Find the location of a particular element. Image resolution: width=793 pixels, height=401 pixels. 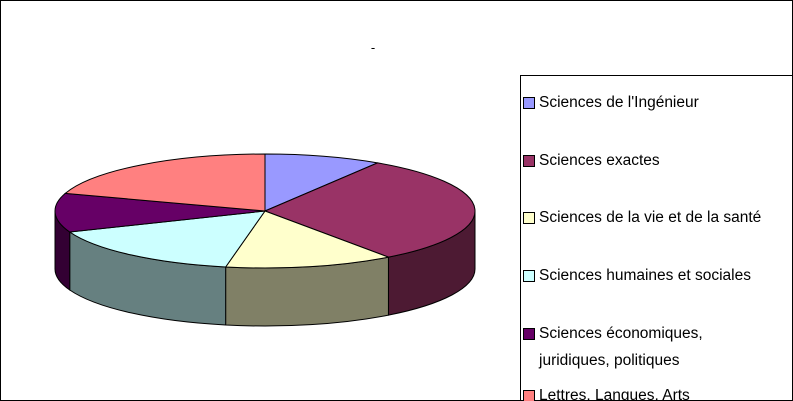

legend-label: Sciences de la vie et de la santé is located at coordinates (650, 217).